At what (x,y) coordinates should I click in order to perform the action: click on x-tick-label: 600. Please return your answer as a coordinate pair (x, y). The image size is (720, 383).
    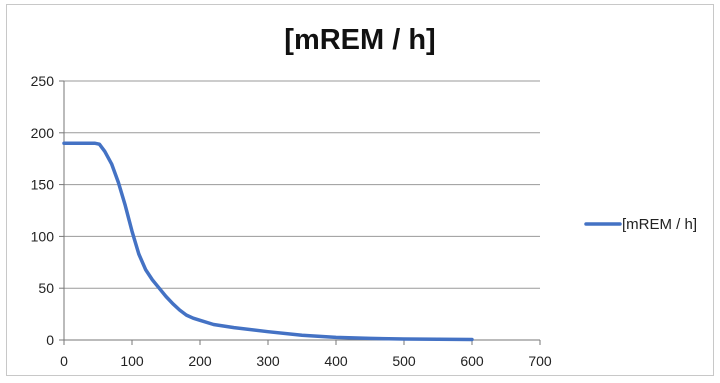
    Looking at the image, I should click on (472, 361).